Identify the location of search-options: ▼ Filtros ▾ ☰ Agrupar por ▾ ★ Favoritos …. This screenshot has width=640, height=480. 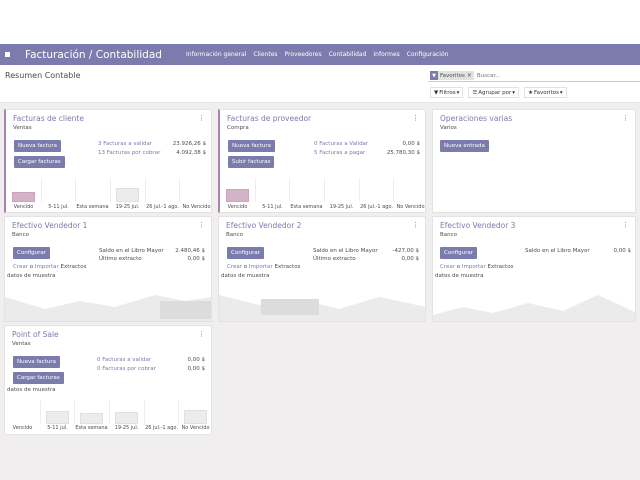
(498, 92).